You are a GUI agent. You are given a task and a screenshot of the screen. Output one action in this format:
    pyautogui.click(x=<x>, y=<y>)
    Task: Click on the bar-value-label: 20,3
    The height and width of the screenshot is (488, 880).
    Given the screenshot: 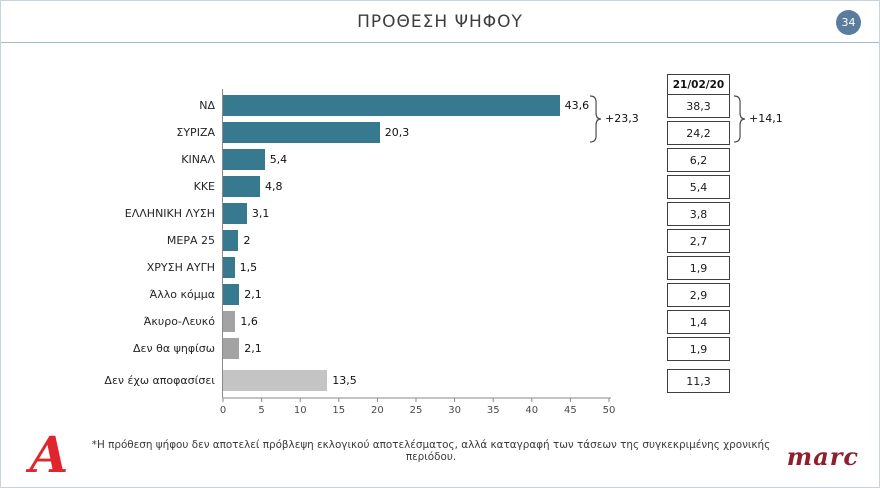 What is the action you would take?
    pyautogui.click(x=397, y=132)
    